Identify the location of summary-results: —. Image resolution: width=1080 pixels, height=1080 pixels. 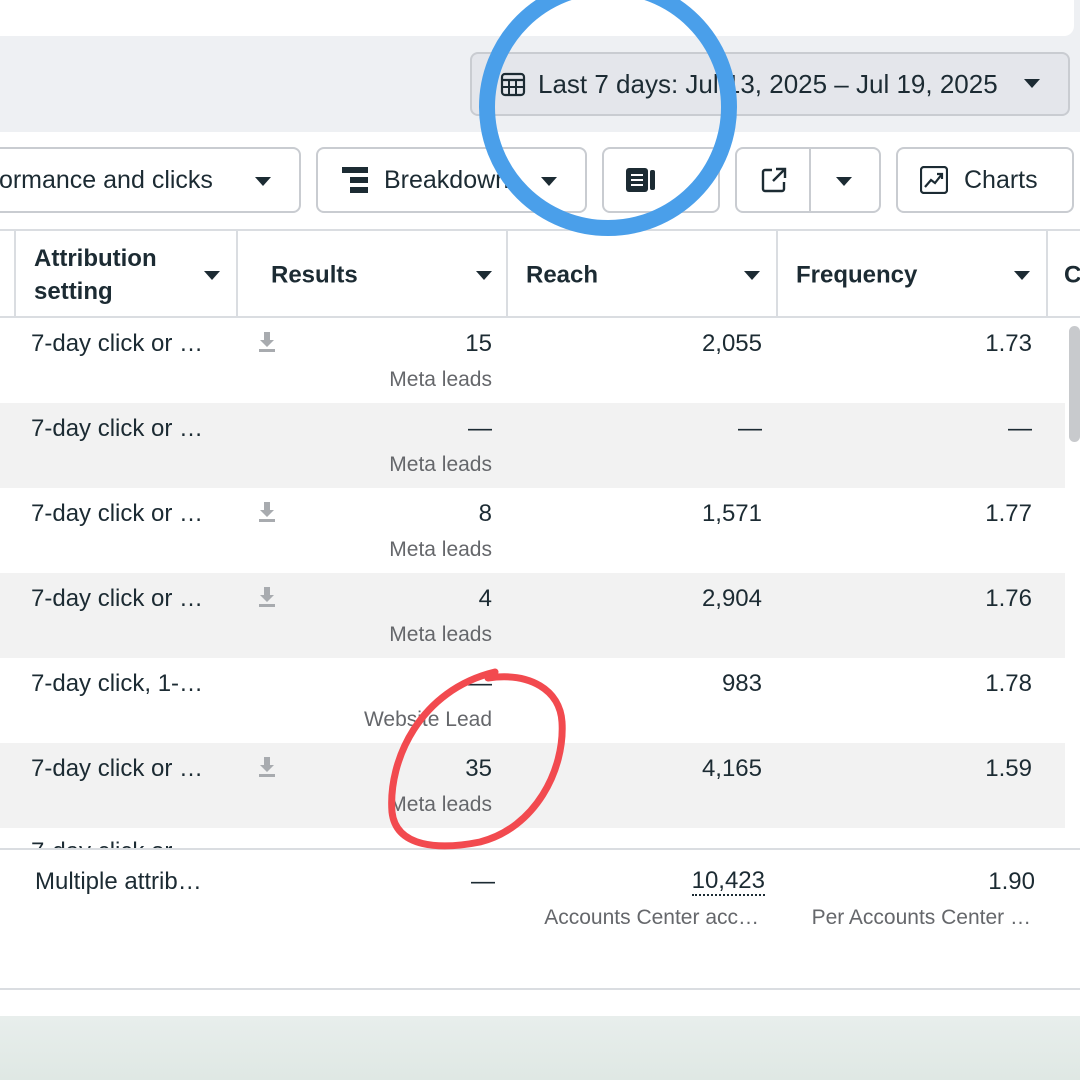
(483, 881).